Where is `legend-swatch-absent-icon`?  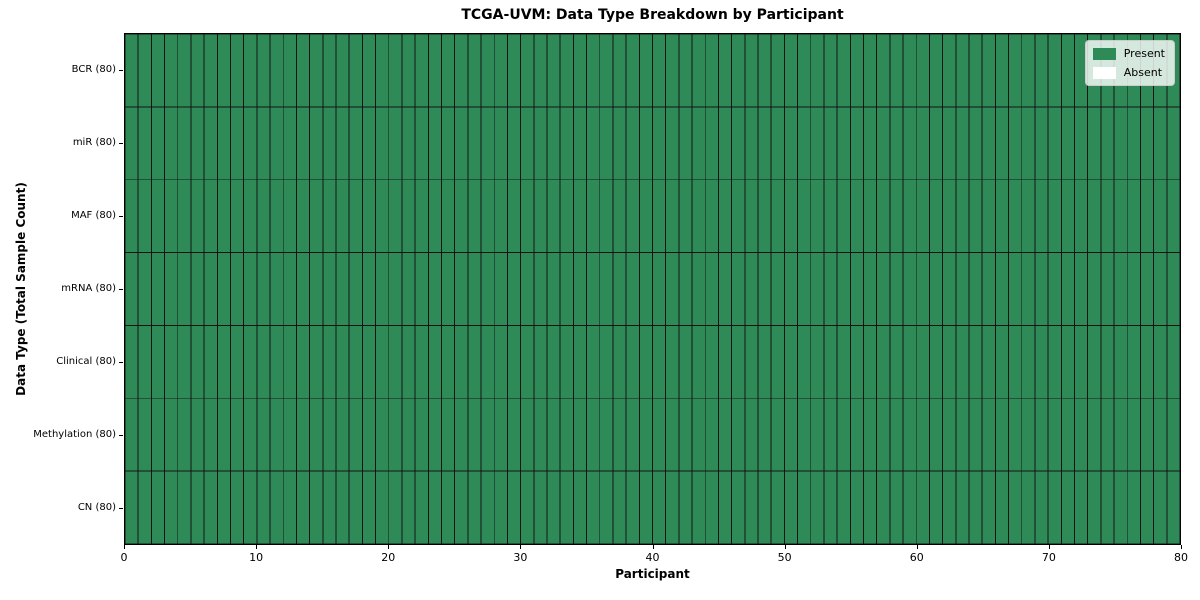
legend-swatch-absent-icon is located at coordinates (1104, 72).